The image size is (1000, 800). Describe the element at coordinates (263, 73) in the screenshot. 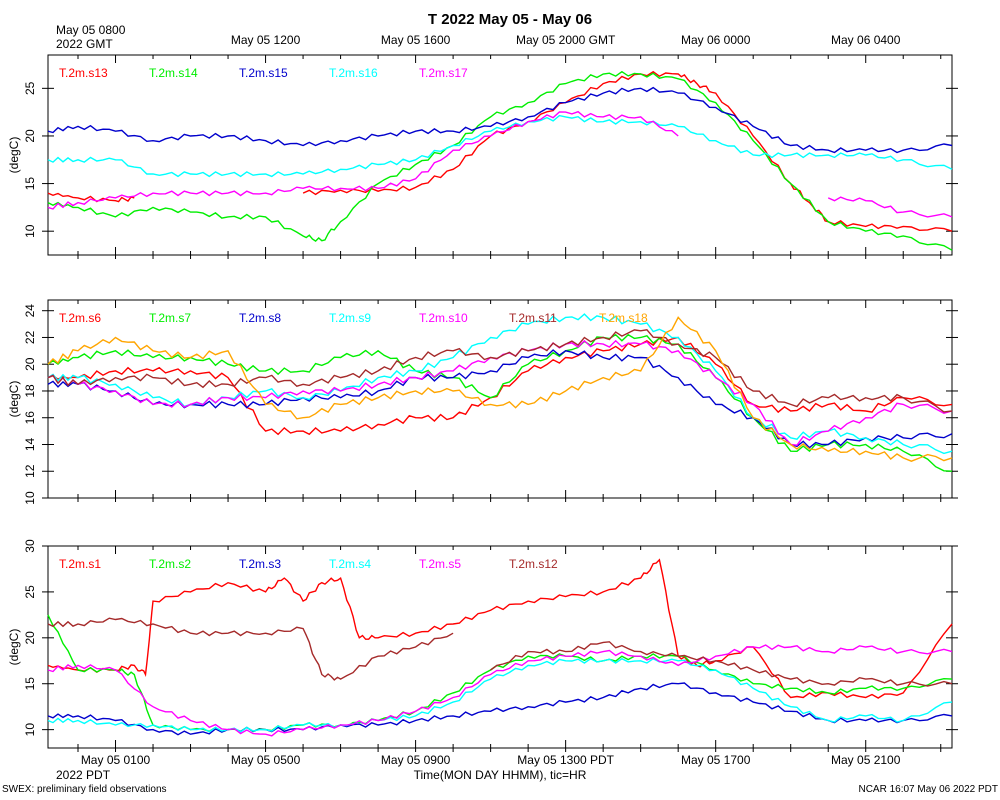

I see `legend-T.2m.s15: T.2m.s15` at that location.